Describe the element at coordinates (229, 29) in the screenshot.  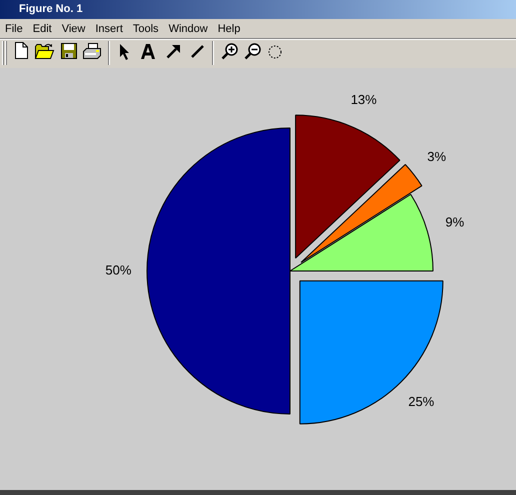
I see `text: Help` at that location.